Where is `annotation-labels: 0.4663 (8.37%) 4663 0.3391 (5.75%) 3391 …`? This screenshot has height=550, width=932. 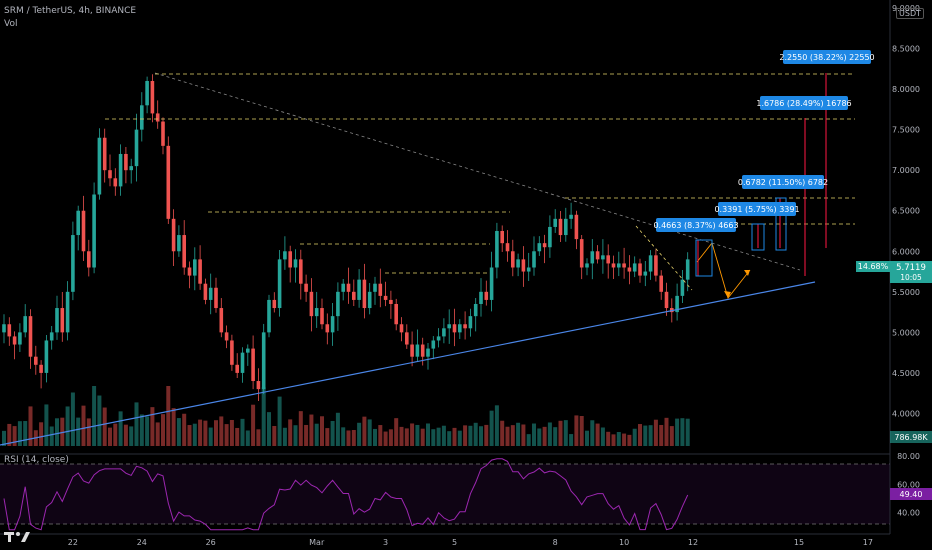 annotation-labels: 0.4663 (8.37%) 4663 0.3391 (5.75%) 3391 … is located at coordinates (764, 141).